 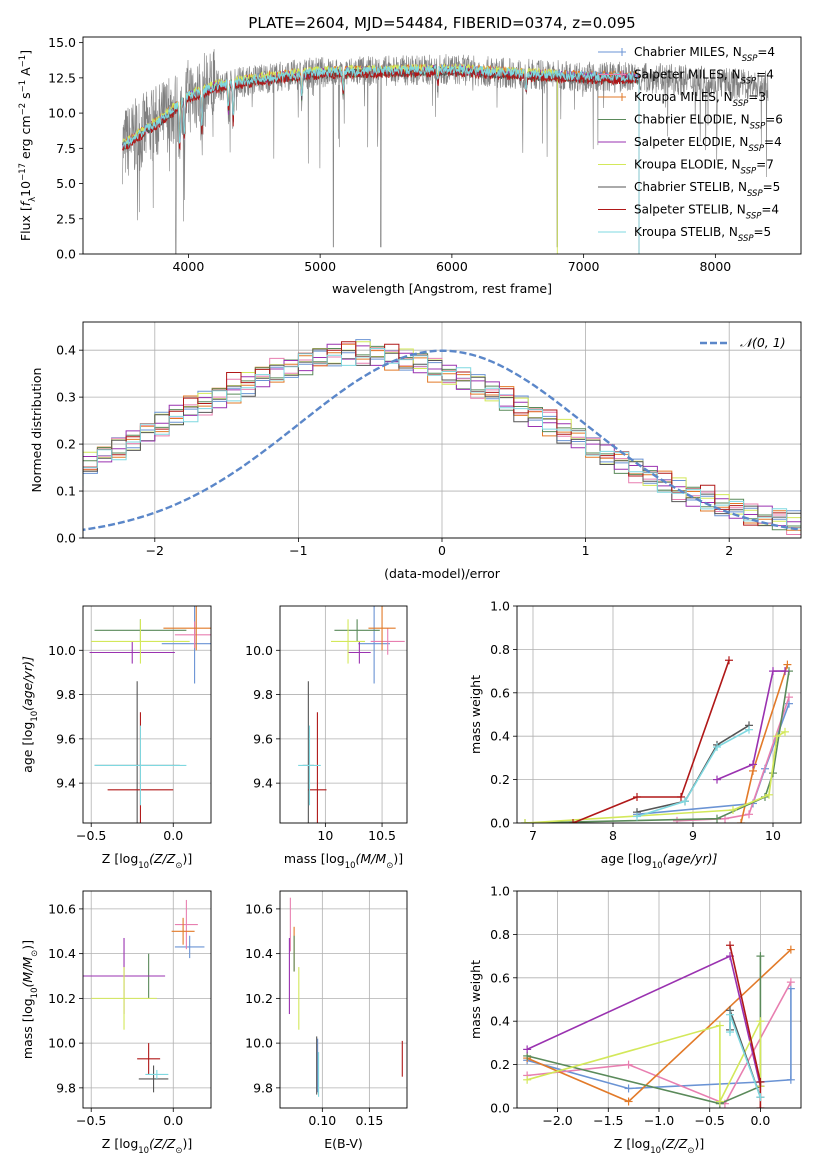 What do you see at coordinates (66, 148) in the screenshot?
I see `y-tick-label: 7.5` at bounding box center [66, 148].